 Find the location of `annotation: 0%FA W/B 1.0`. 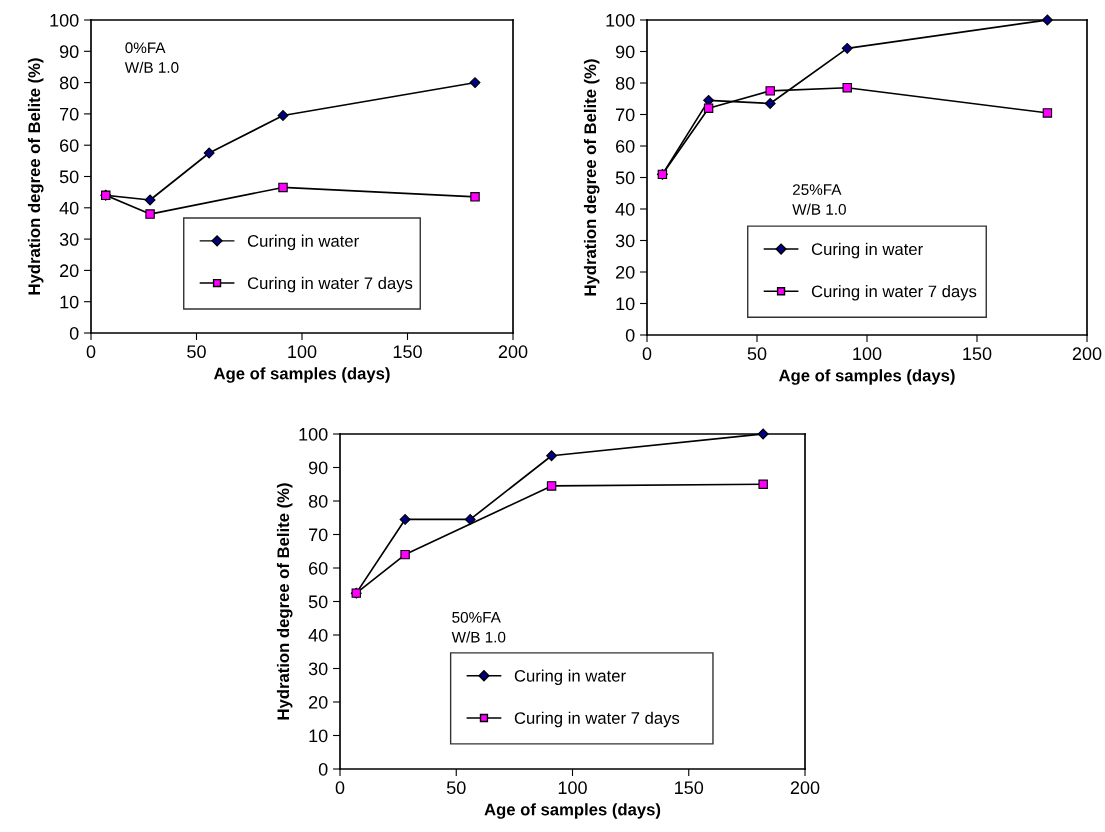

annotation: 0%FA W/B 1.0 is located at coordinates (151, 57).